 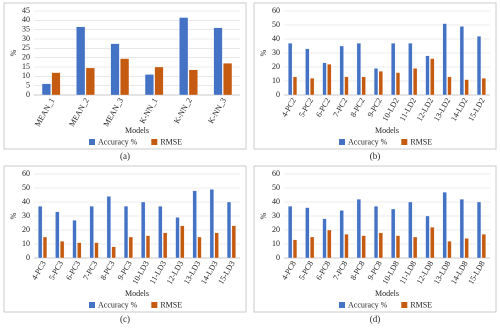 I want to click on y-tick-label: 35, so click(x=26, y=28).